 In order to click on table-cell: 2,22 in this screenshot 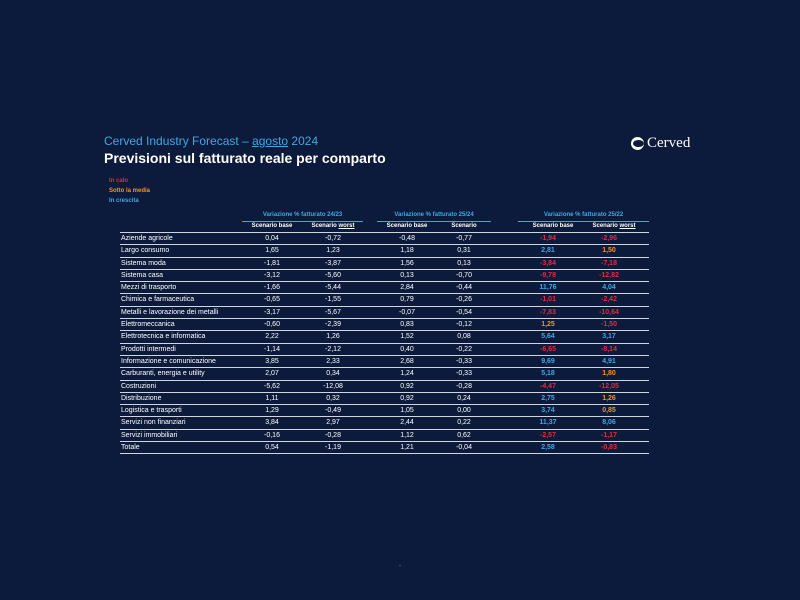, I will do `click(272, 337)`.